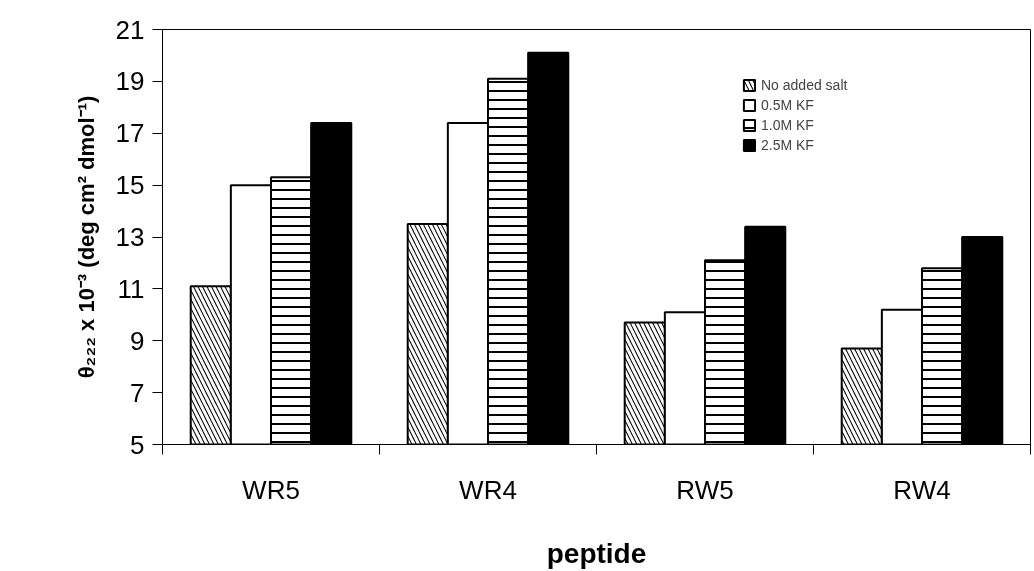  I want to click on y-tick-label: 19, so click(130, 81).